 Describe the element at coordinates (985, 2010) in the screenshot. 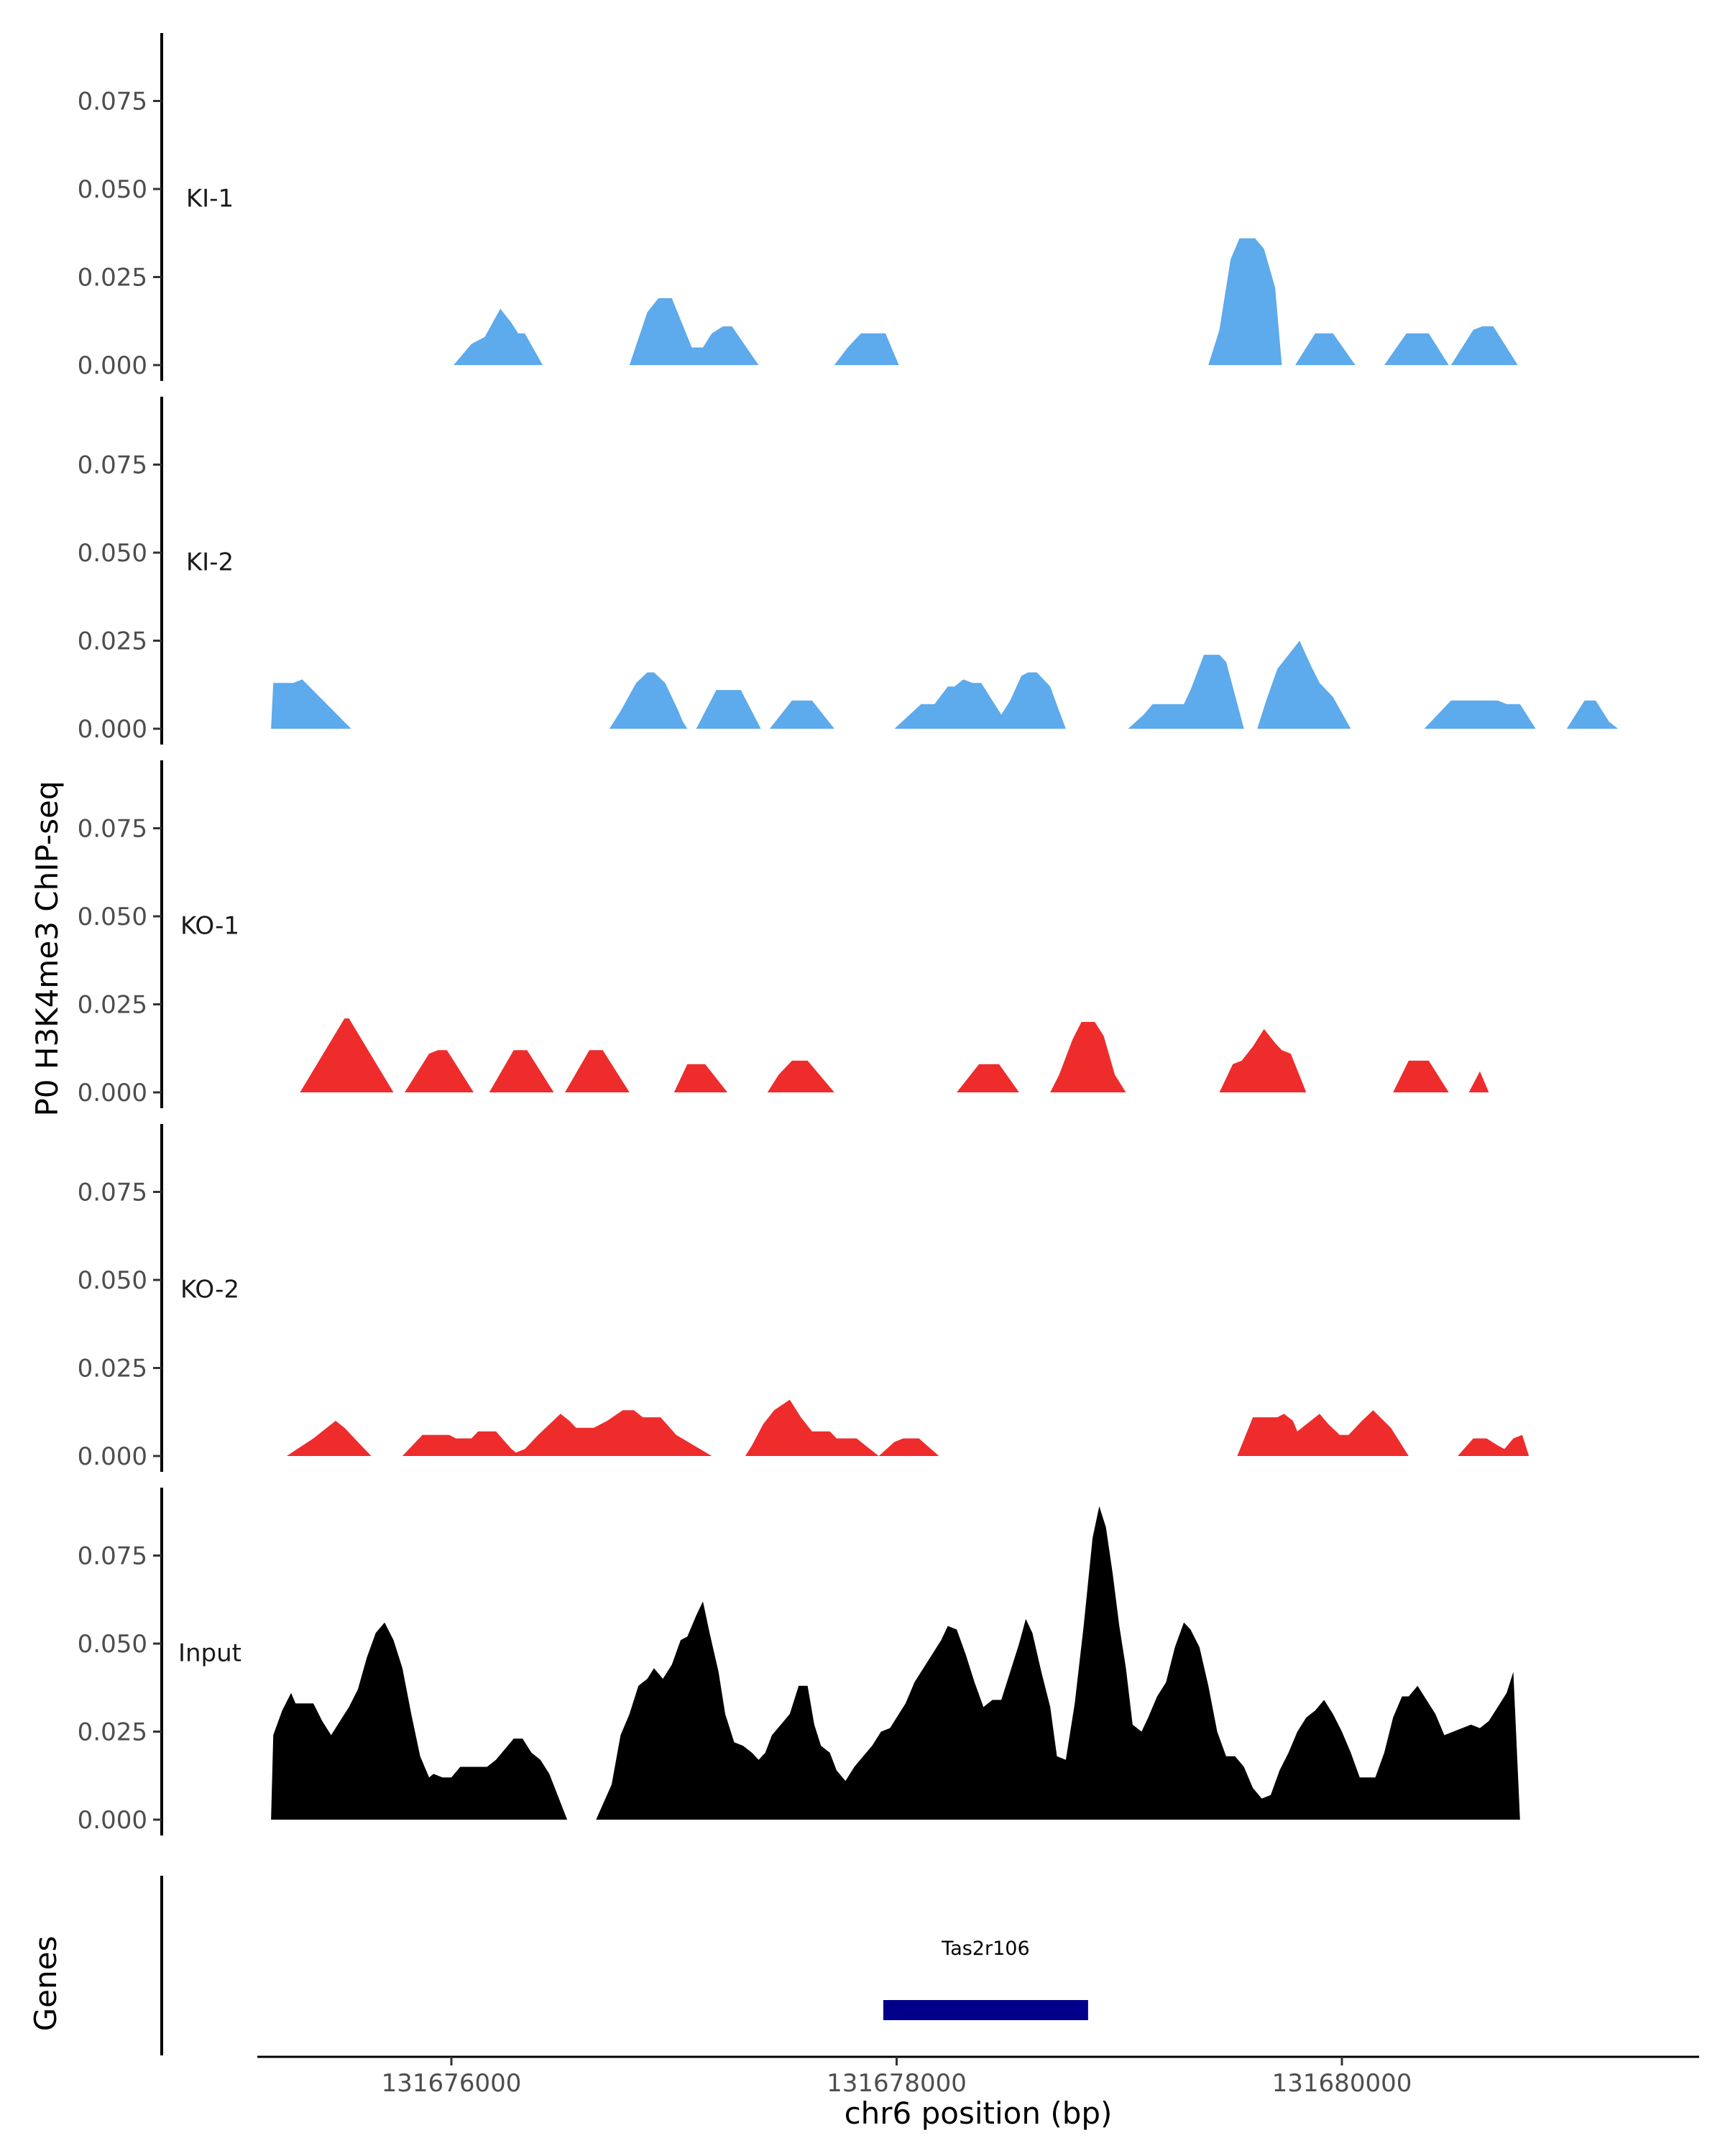

I see `gene-bar-tas2r106` at that location.